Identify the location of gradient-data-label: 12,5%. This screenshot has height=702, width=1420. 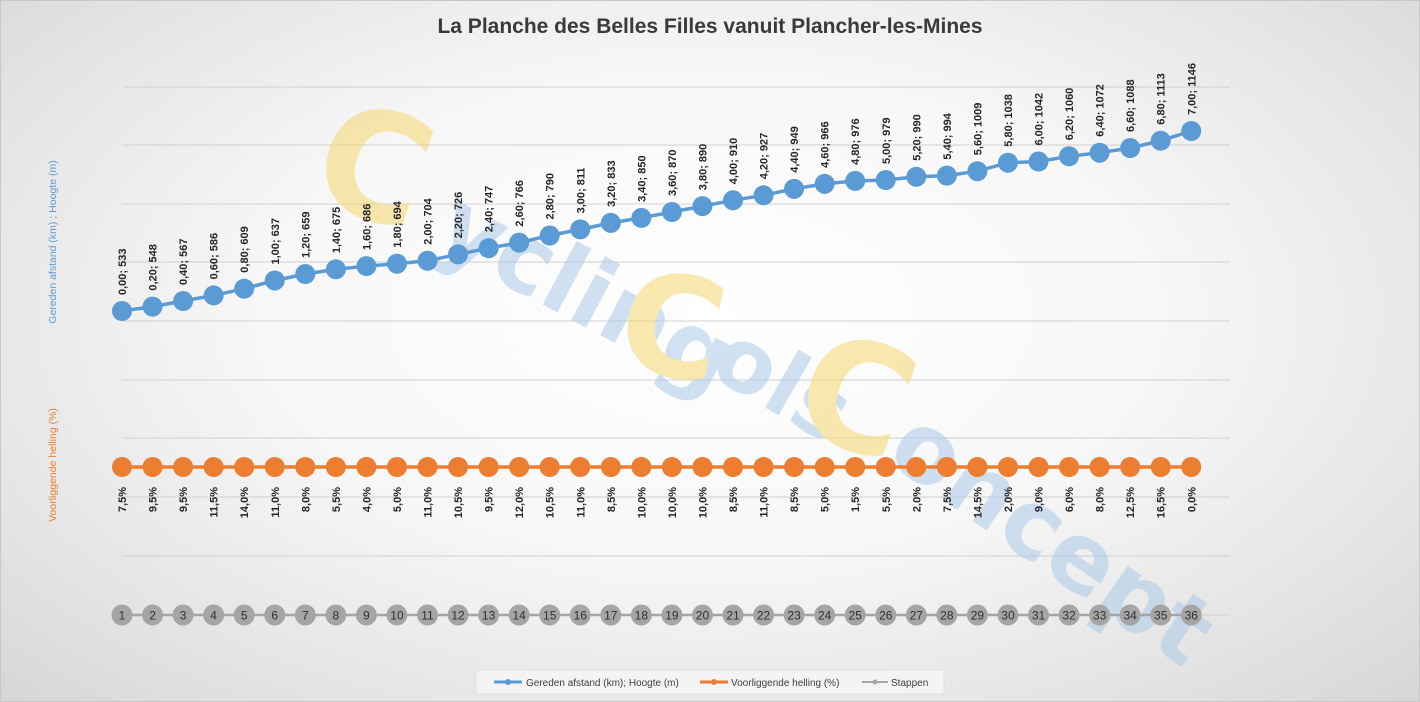
(1131, 502).